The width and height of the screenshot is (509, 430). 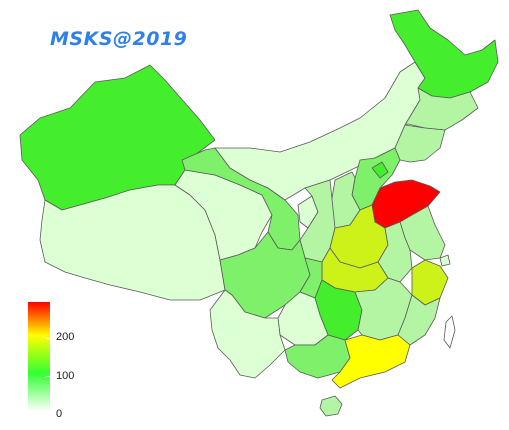 I want to click on region-guangdong, so click(x=371, y=361).